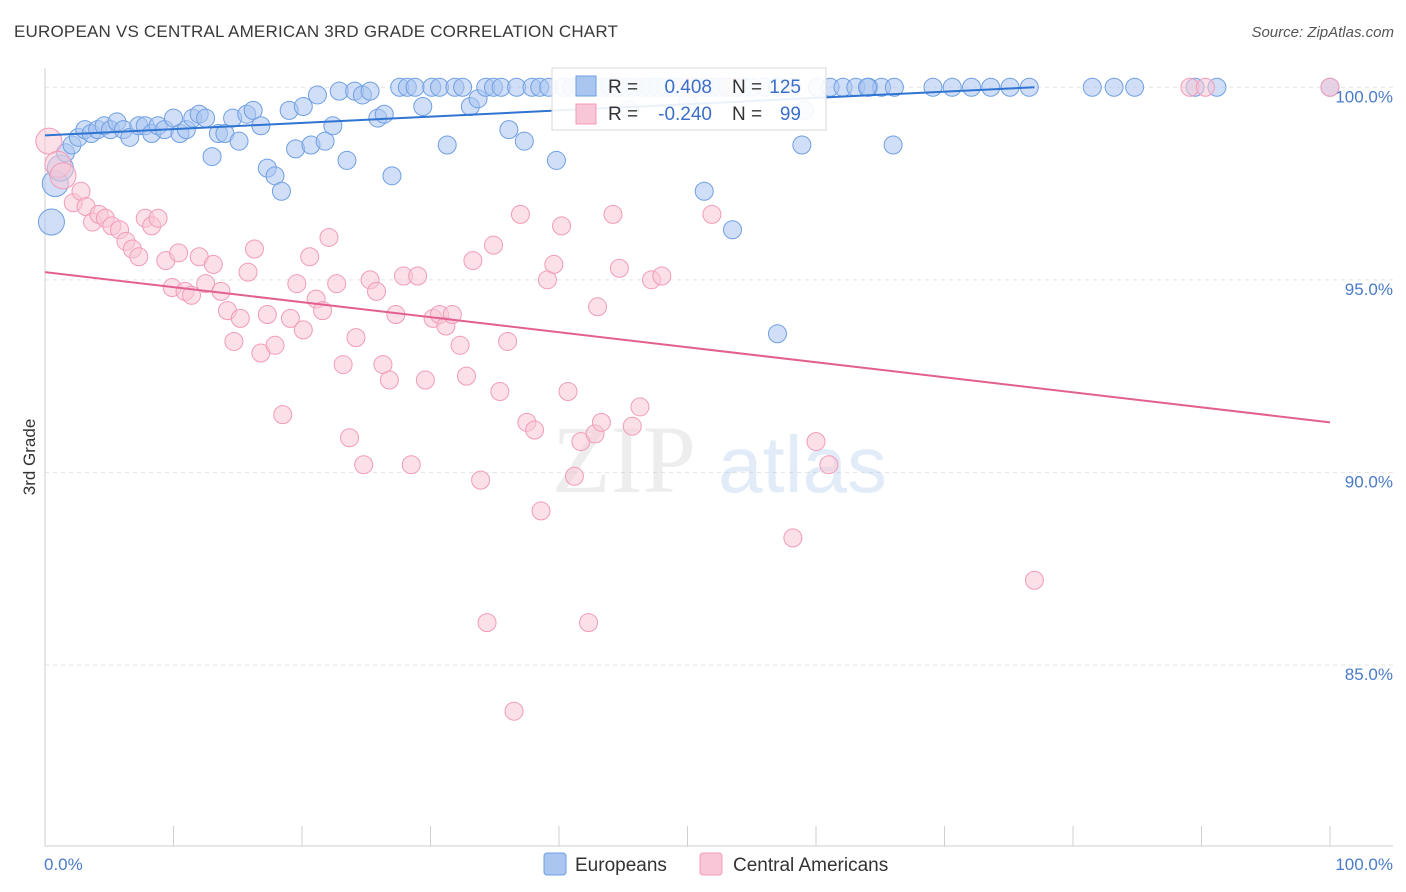 The image size is (1406, 892). What do you see at coordinates (63, 864) in the screenshot?
I see `x-tick-label-min: 0.0%` at bounding box center [63, 864].